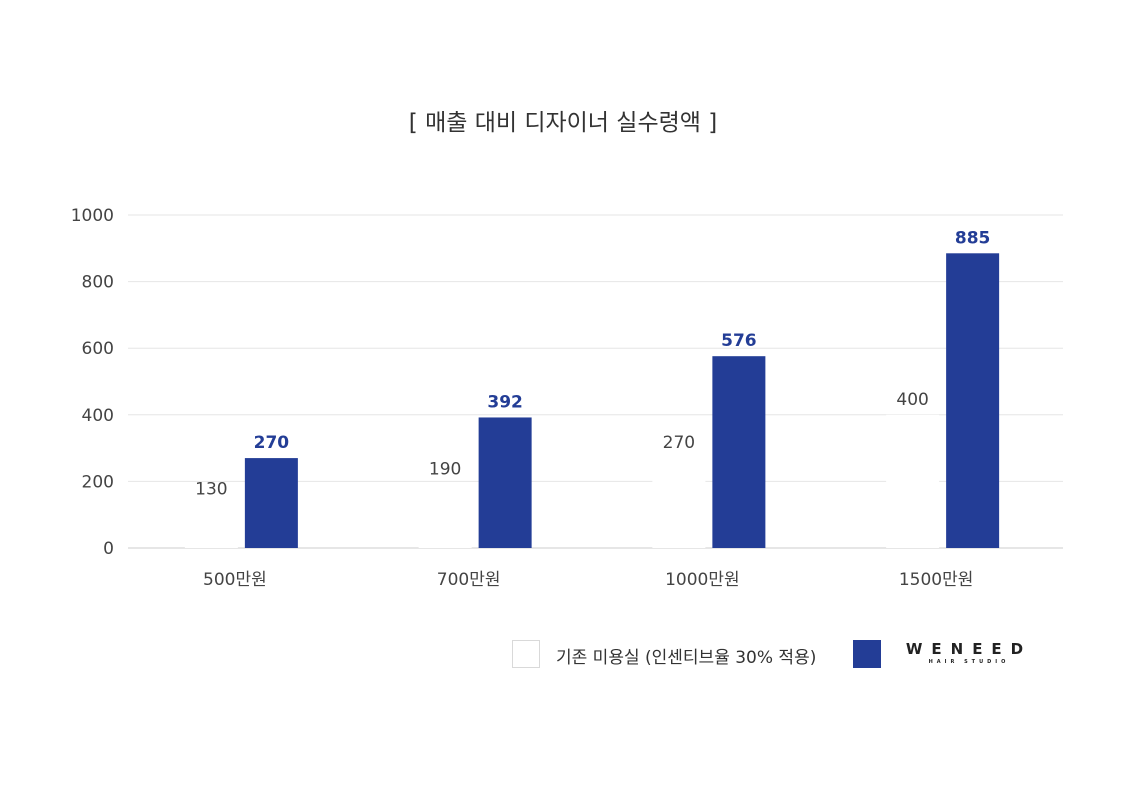 Image resolution: width=1135 pixels, height=786 pixels. What do you see at coordinates (679, 443) in the screenshot?
I see `data-label-existing-salon: 270` at bounding box center [679, 443].